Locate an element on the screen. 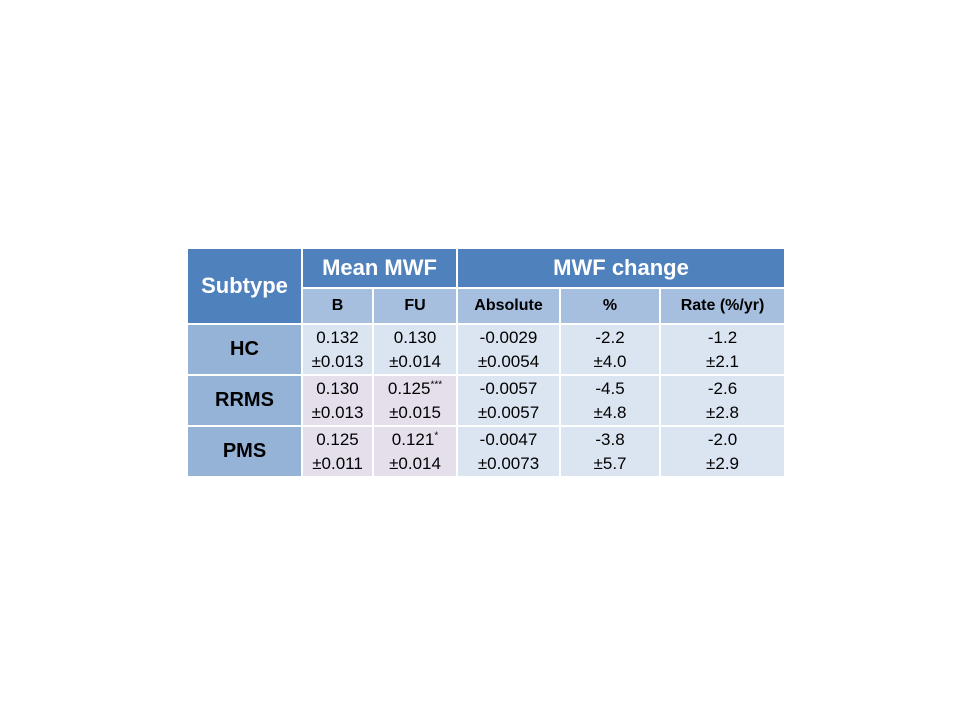  column-header: B is located at coordinates (337, 306).